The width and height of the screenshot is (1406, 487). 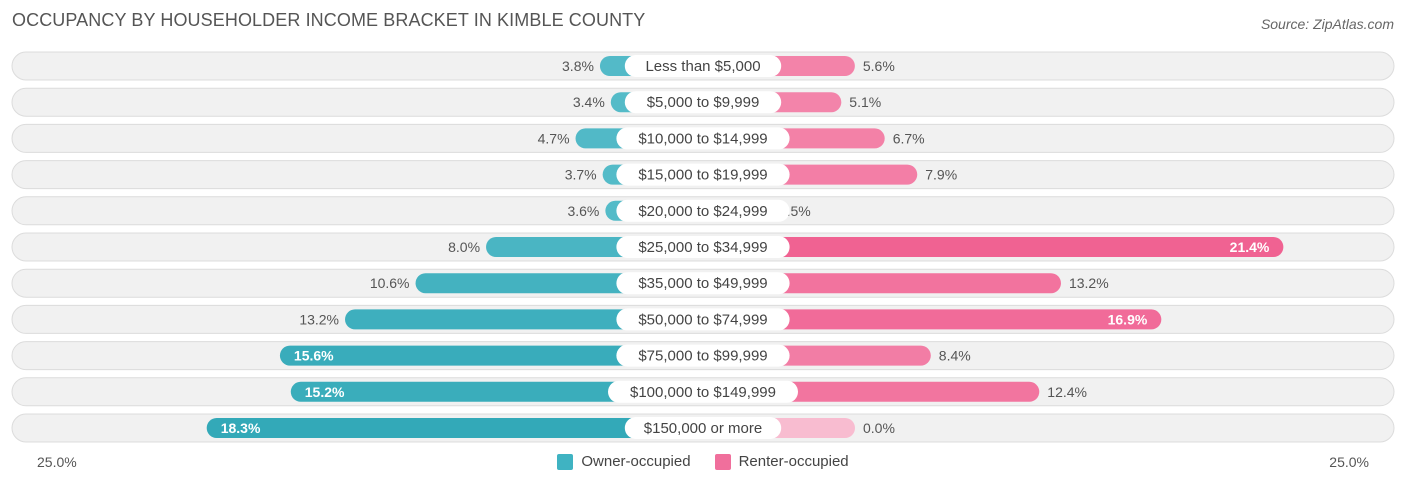 I want to click on renter-value-label: 5.6%, so click(x=879, y=66).